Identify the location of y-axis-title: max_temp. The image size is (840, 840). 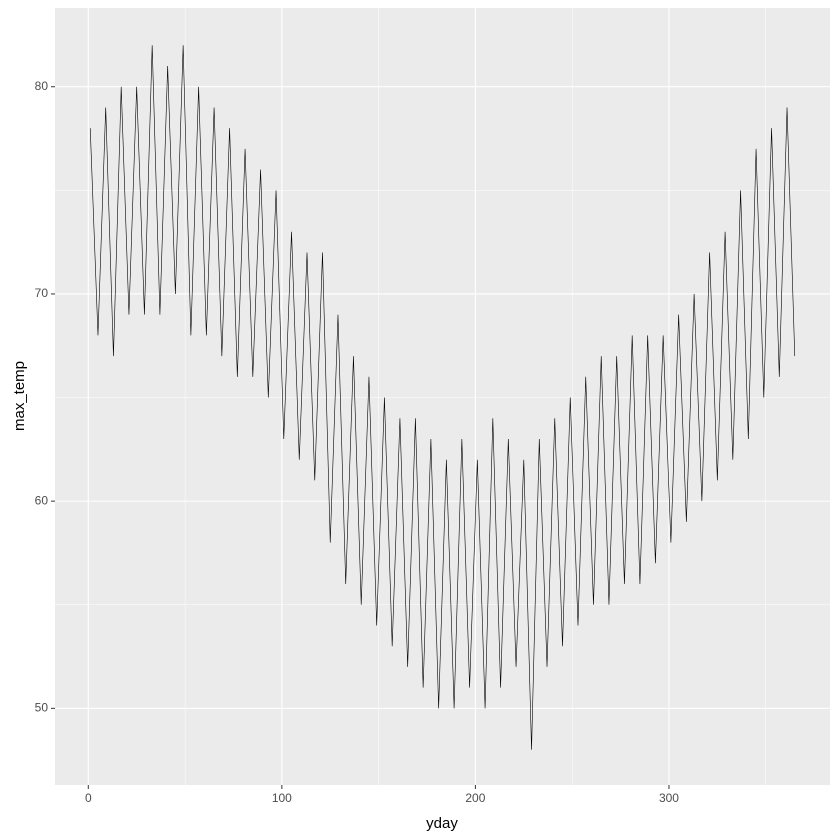
(19, 396).